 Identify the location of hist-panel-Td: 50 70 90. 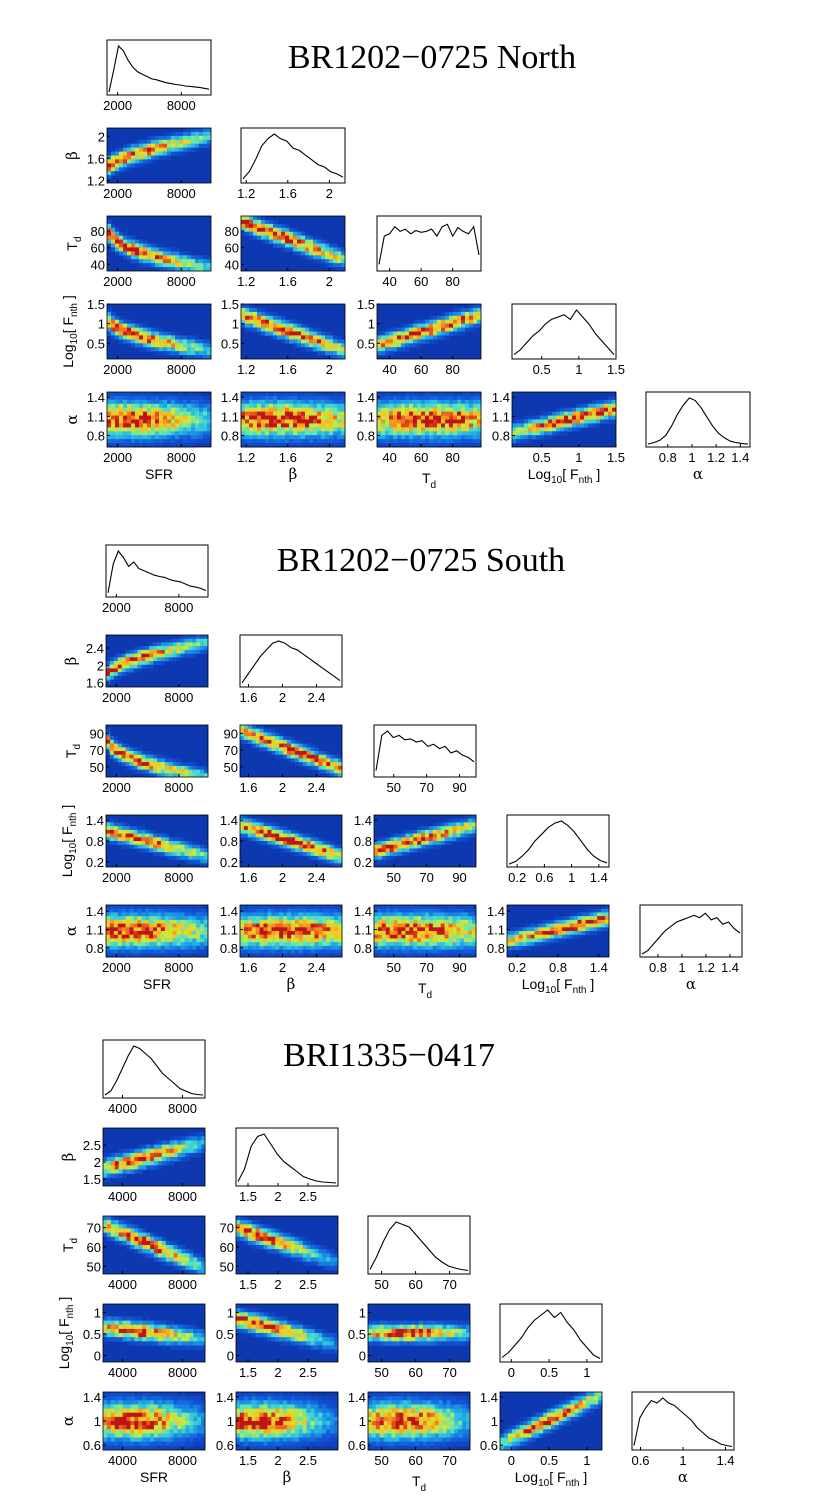
(425, 759).